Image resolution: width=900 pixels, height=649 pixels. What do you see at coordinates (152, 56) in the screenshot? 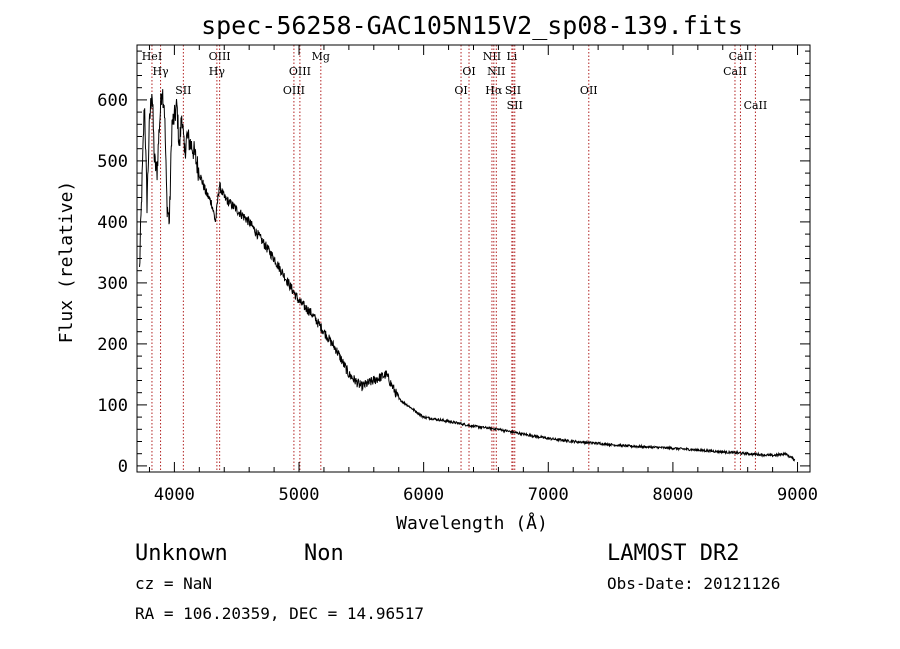
I see `emission-line-label: HeI` at bounding box center [152, 56].